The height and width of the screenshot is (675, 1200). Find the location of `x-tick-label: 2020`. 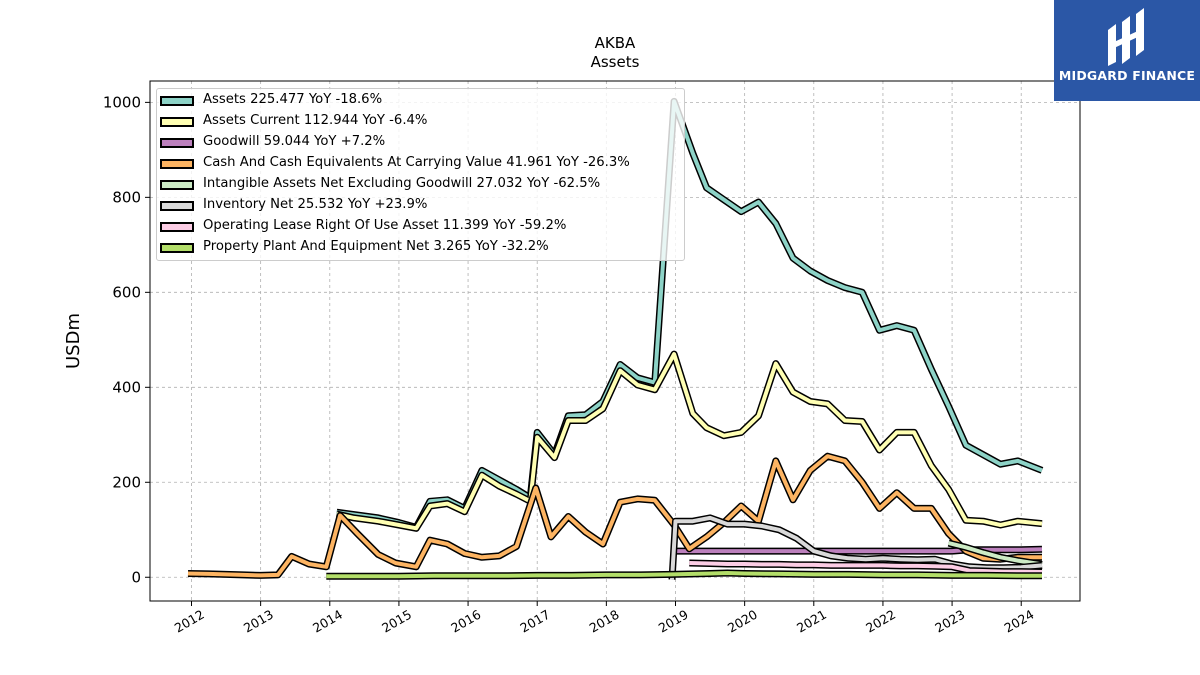

x-tick-label: 2020 is located at coordinates (742, 621).